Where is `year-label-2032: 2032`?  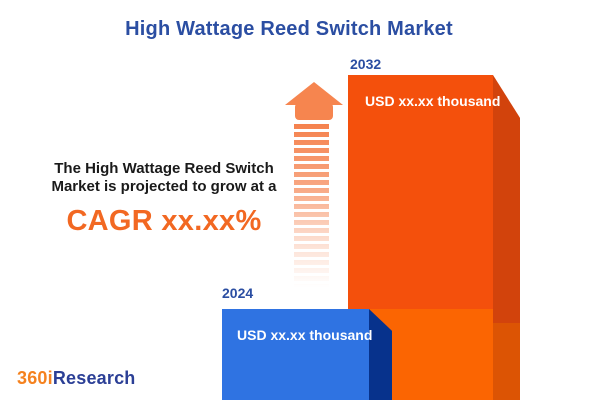 year-label-2032: 2032 is located at coordinates (366, 64).